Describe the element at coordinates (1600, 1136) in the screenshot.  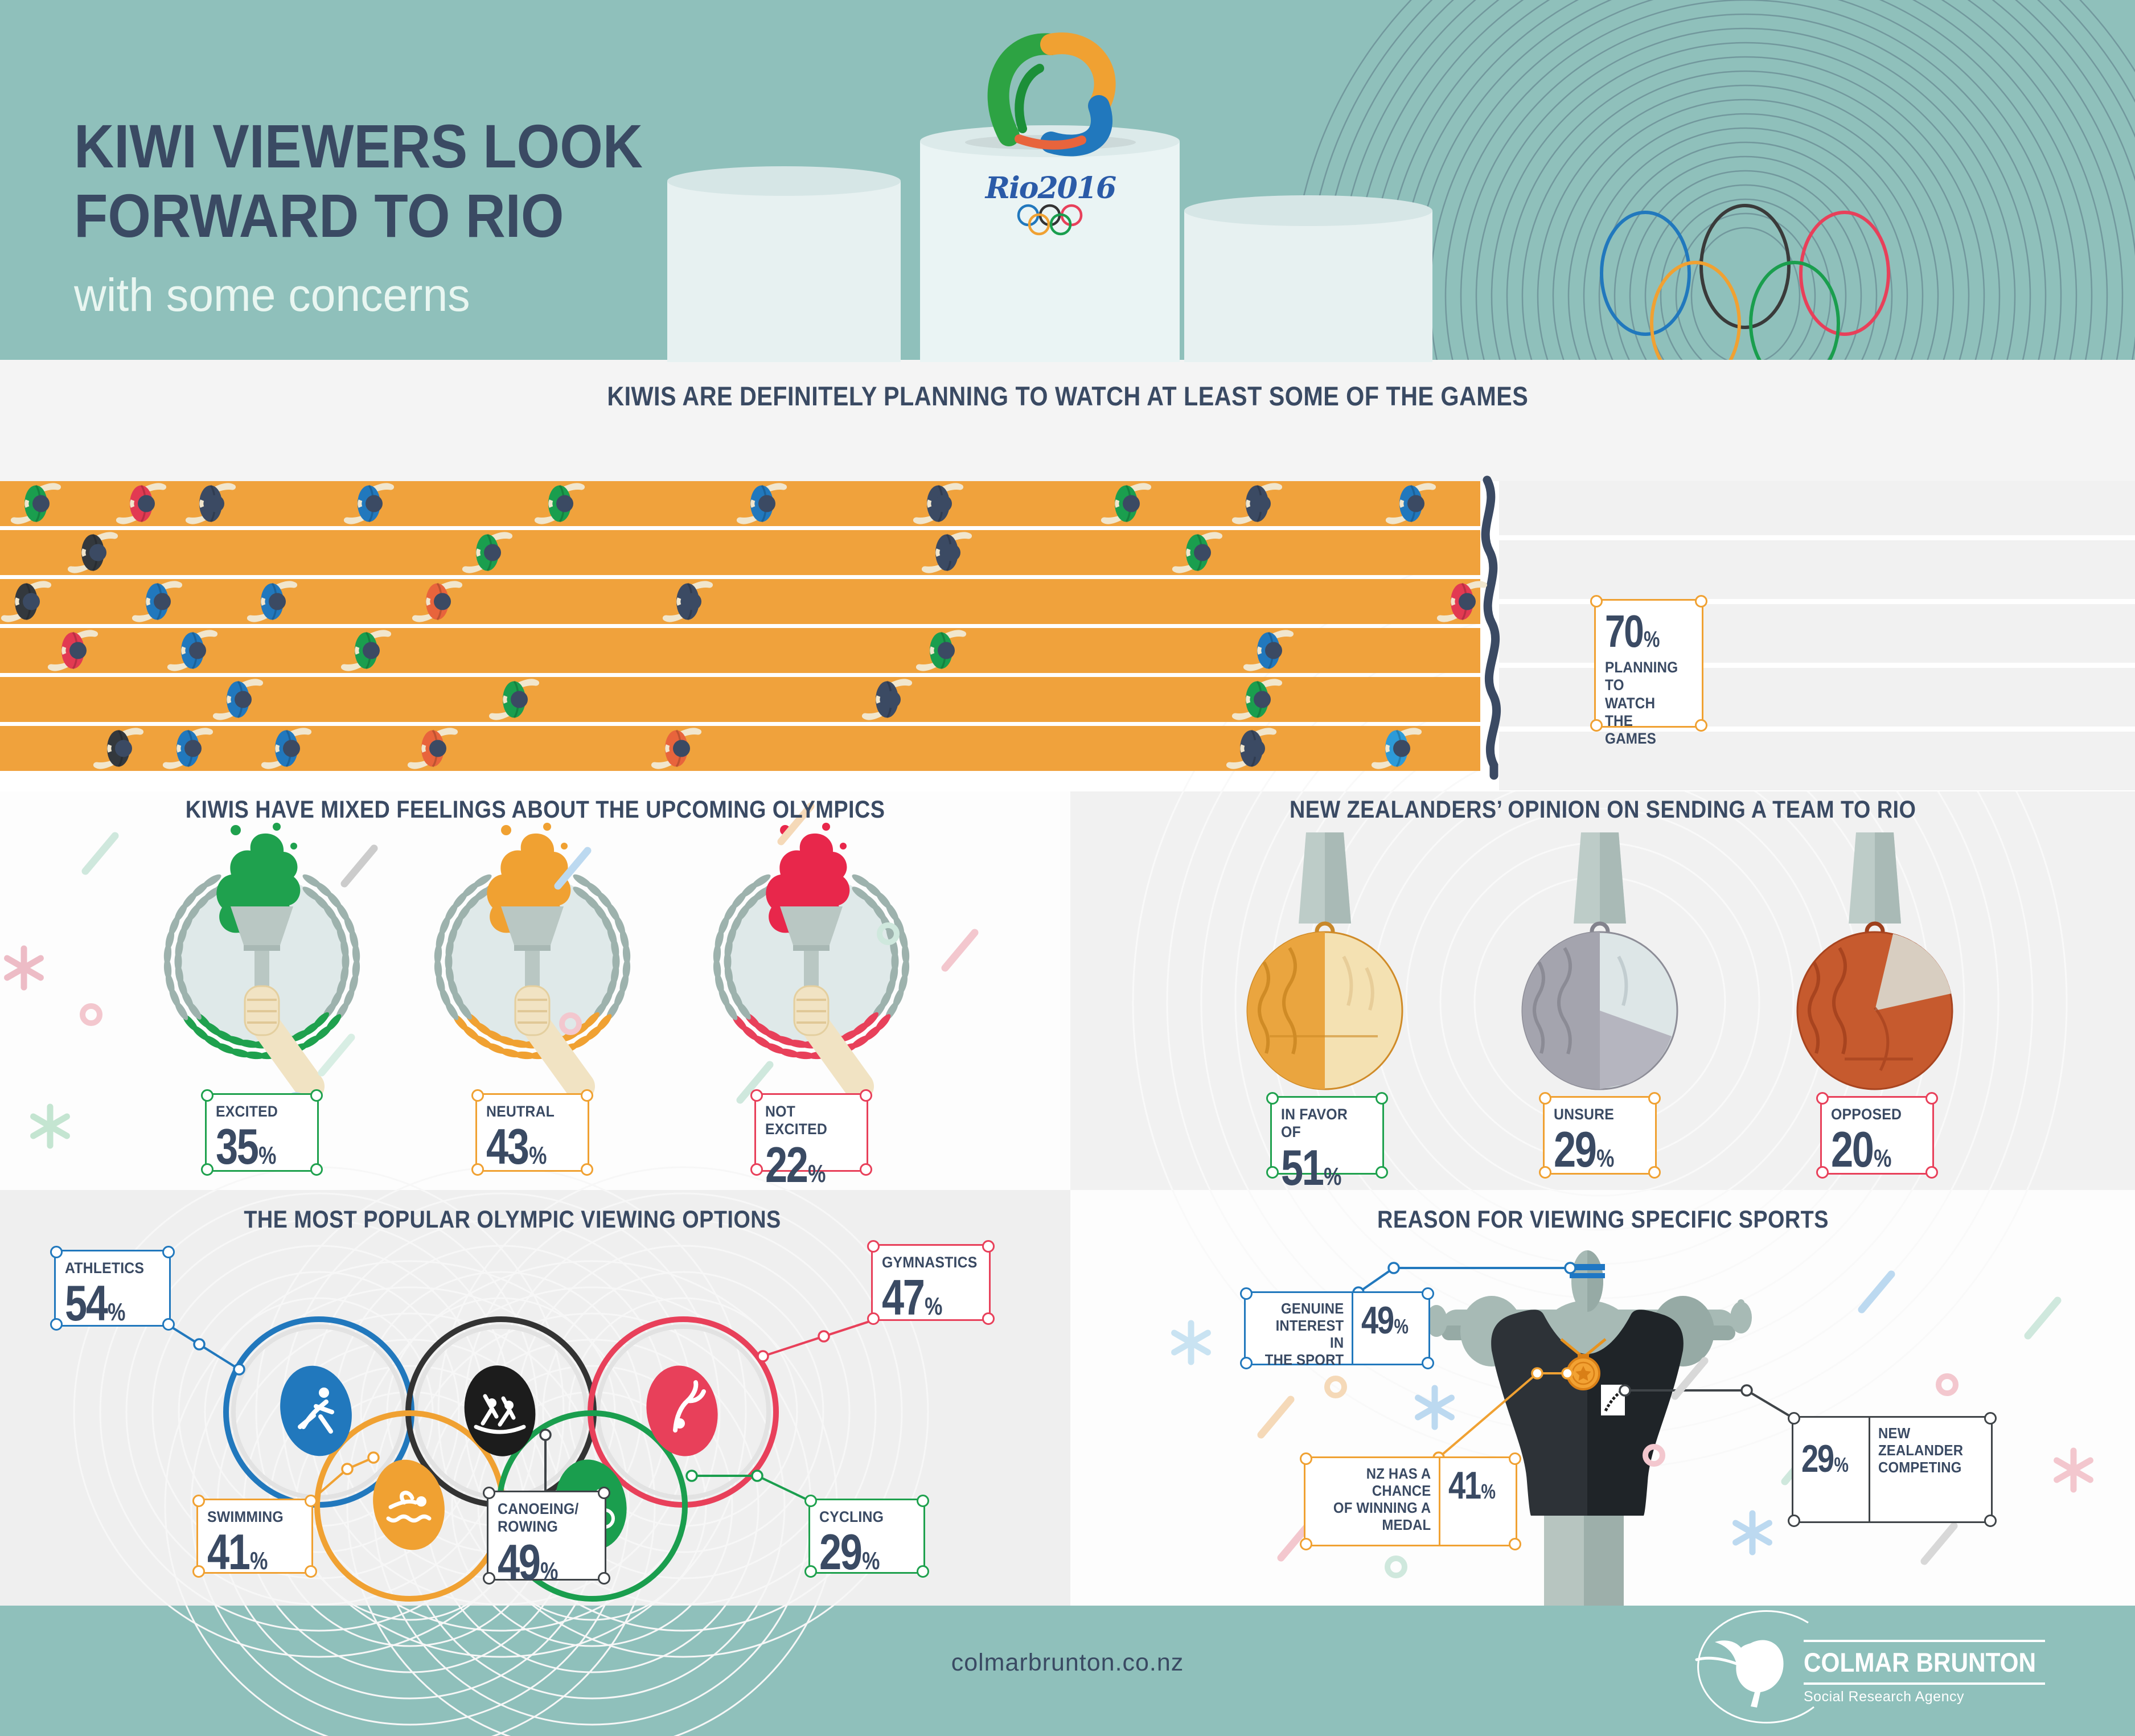
I see `stat-unsure: UNSURE 29%` at that location.